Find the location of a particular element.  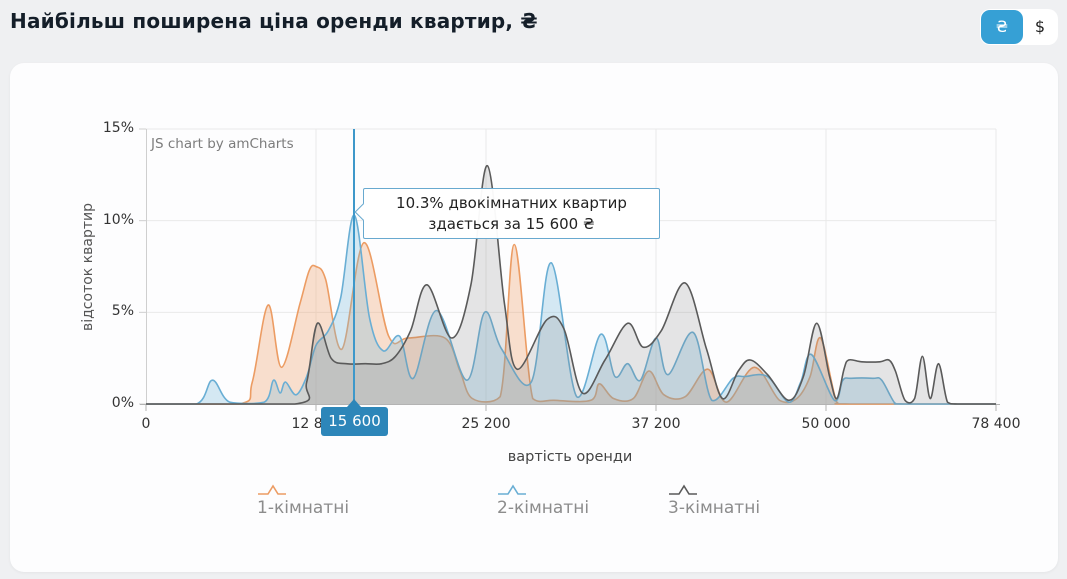

y-axis-label: 10% is located at coordinates (118, 219).